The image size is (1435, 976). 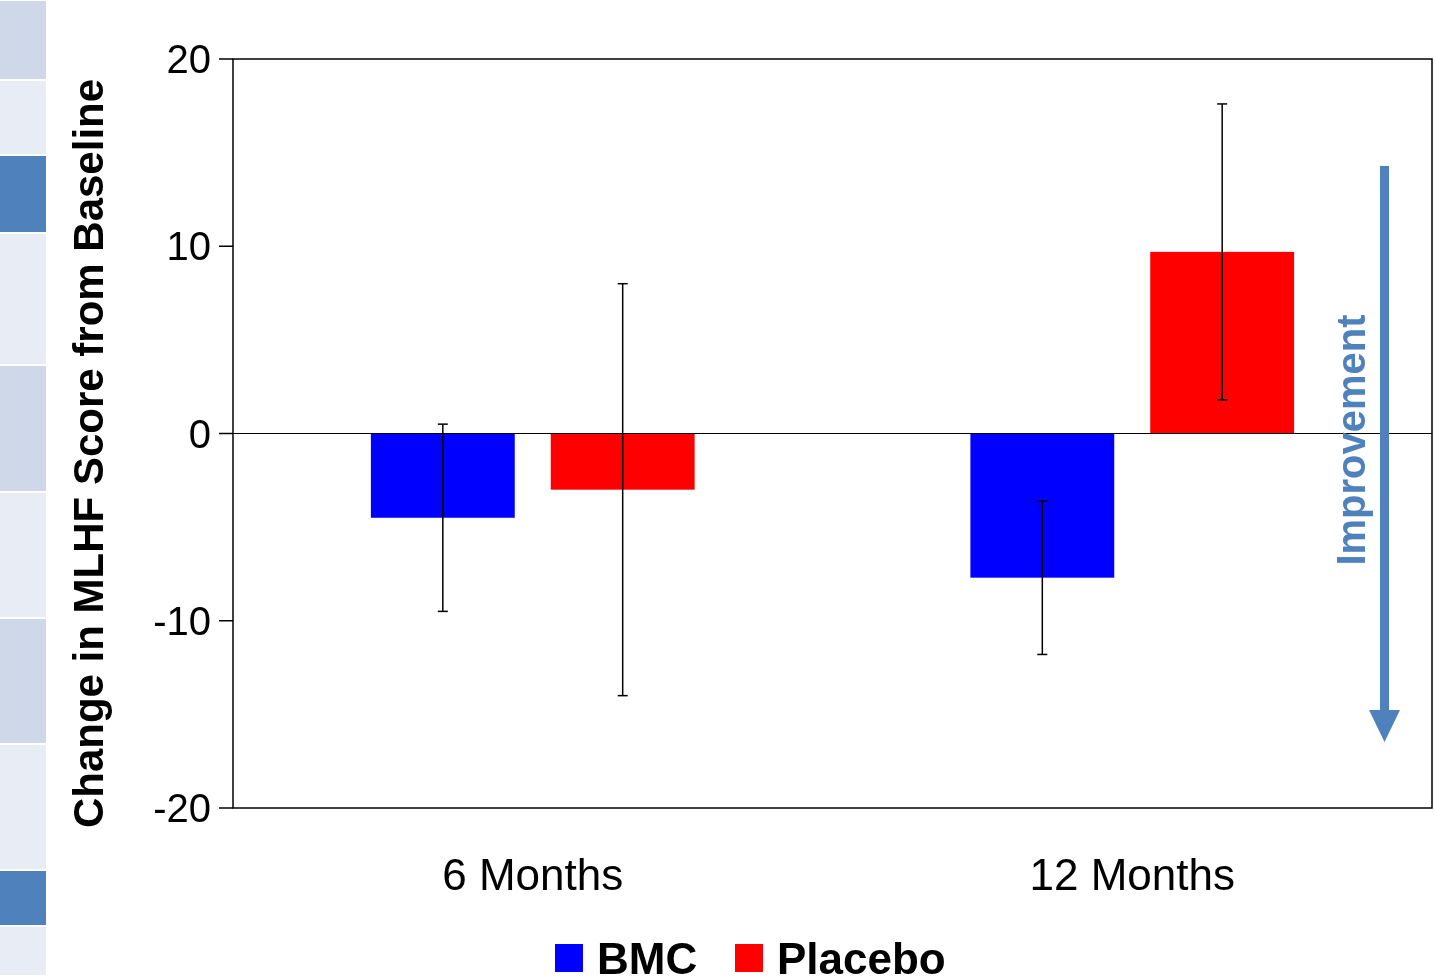 I want to click on y-tick-label: -20, so click(x=182, y=808).